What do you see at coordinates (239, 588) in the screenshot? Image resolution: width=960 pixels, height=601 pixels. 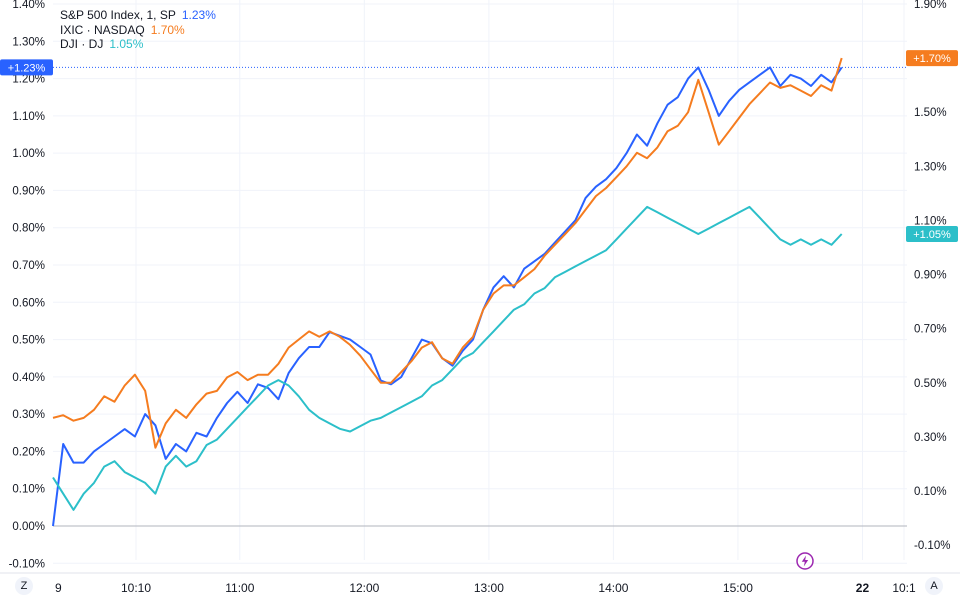 I see `x-tick-label: 11:00` at bounding box center [239, 588].